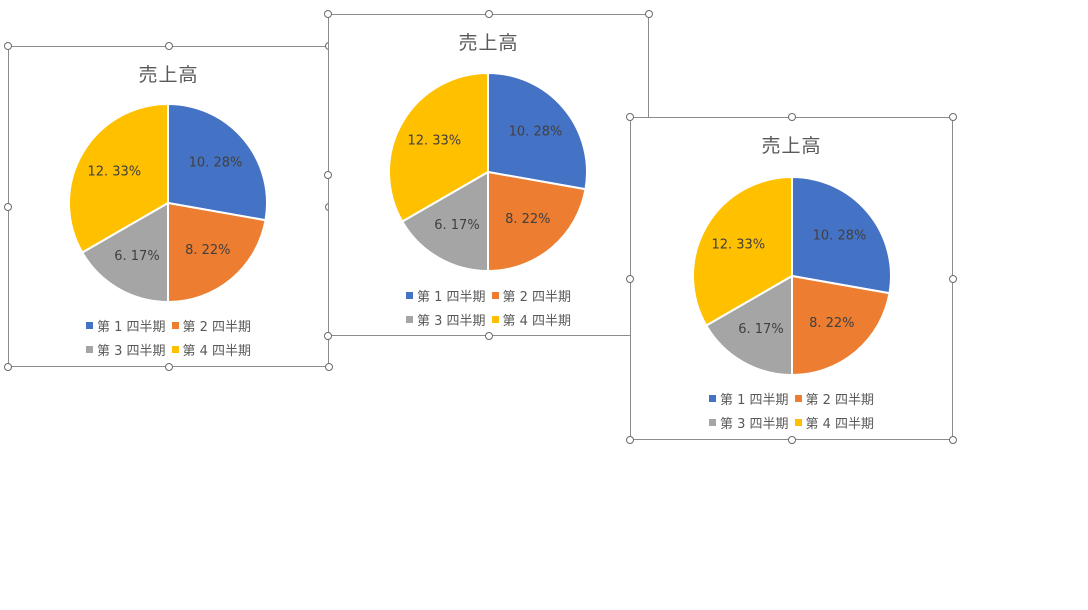 The width and height of the screenshot is (1088, 610). I want to click on resize-handle-right, so click(953, 278).